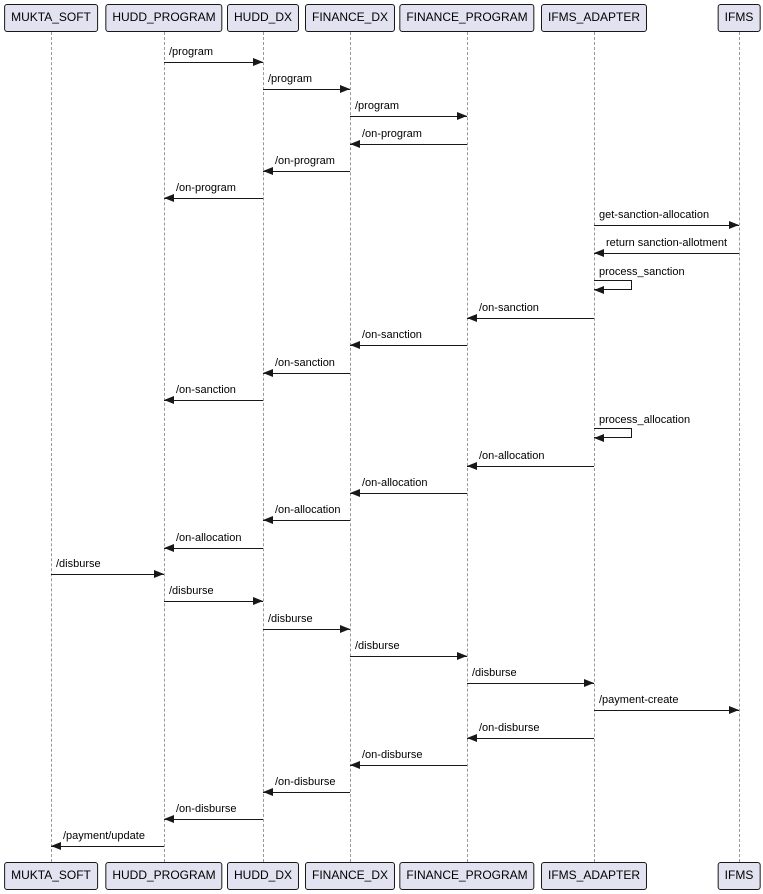 The width and height of the screenshot is (763, 894). What do you see at coordinates (164, 18) in the screenshot?
I see `participant-top-hudd-program: HUDD_PROGRAM` at bounding box center [164, 18].